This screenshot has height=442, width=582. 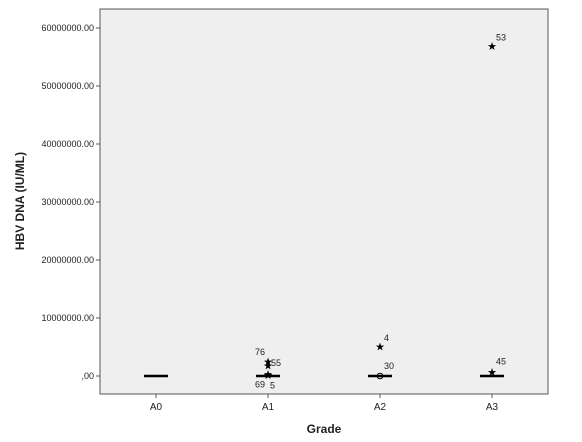 I want to click on x-tick-label: A1, so click(x=268, y=407).